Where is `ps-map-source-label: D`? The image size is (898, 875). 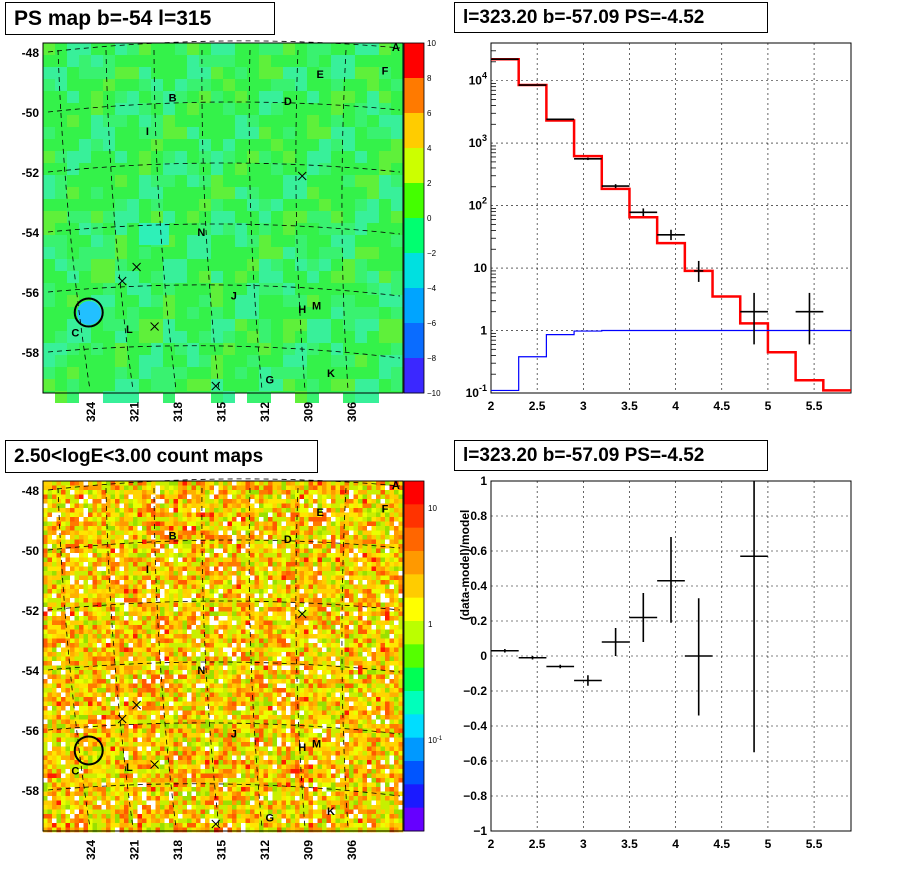 ps-map-source-label: D is located at coordinates (288, 102).